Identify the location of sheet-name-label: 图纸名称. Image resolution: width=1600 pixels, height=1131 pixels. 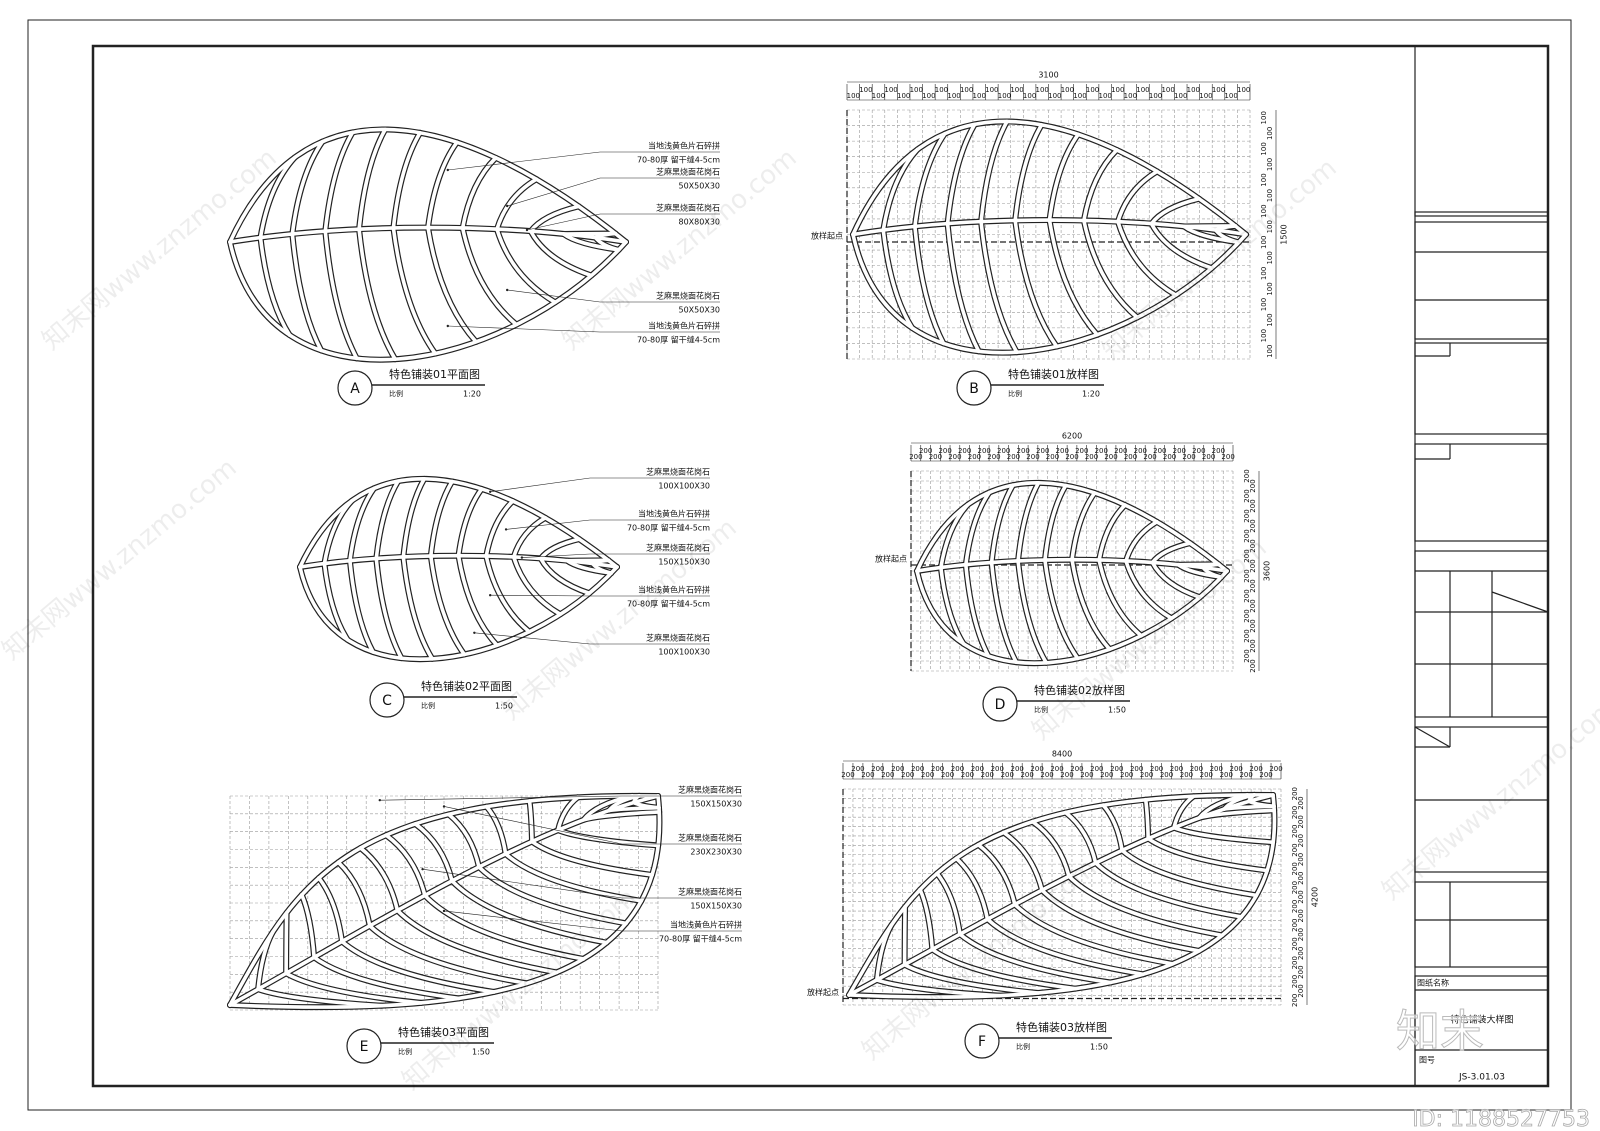
(1433, 983).